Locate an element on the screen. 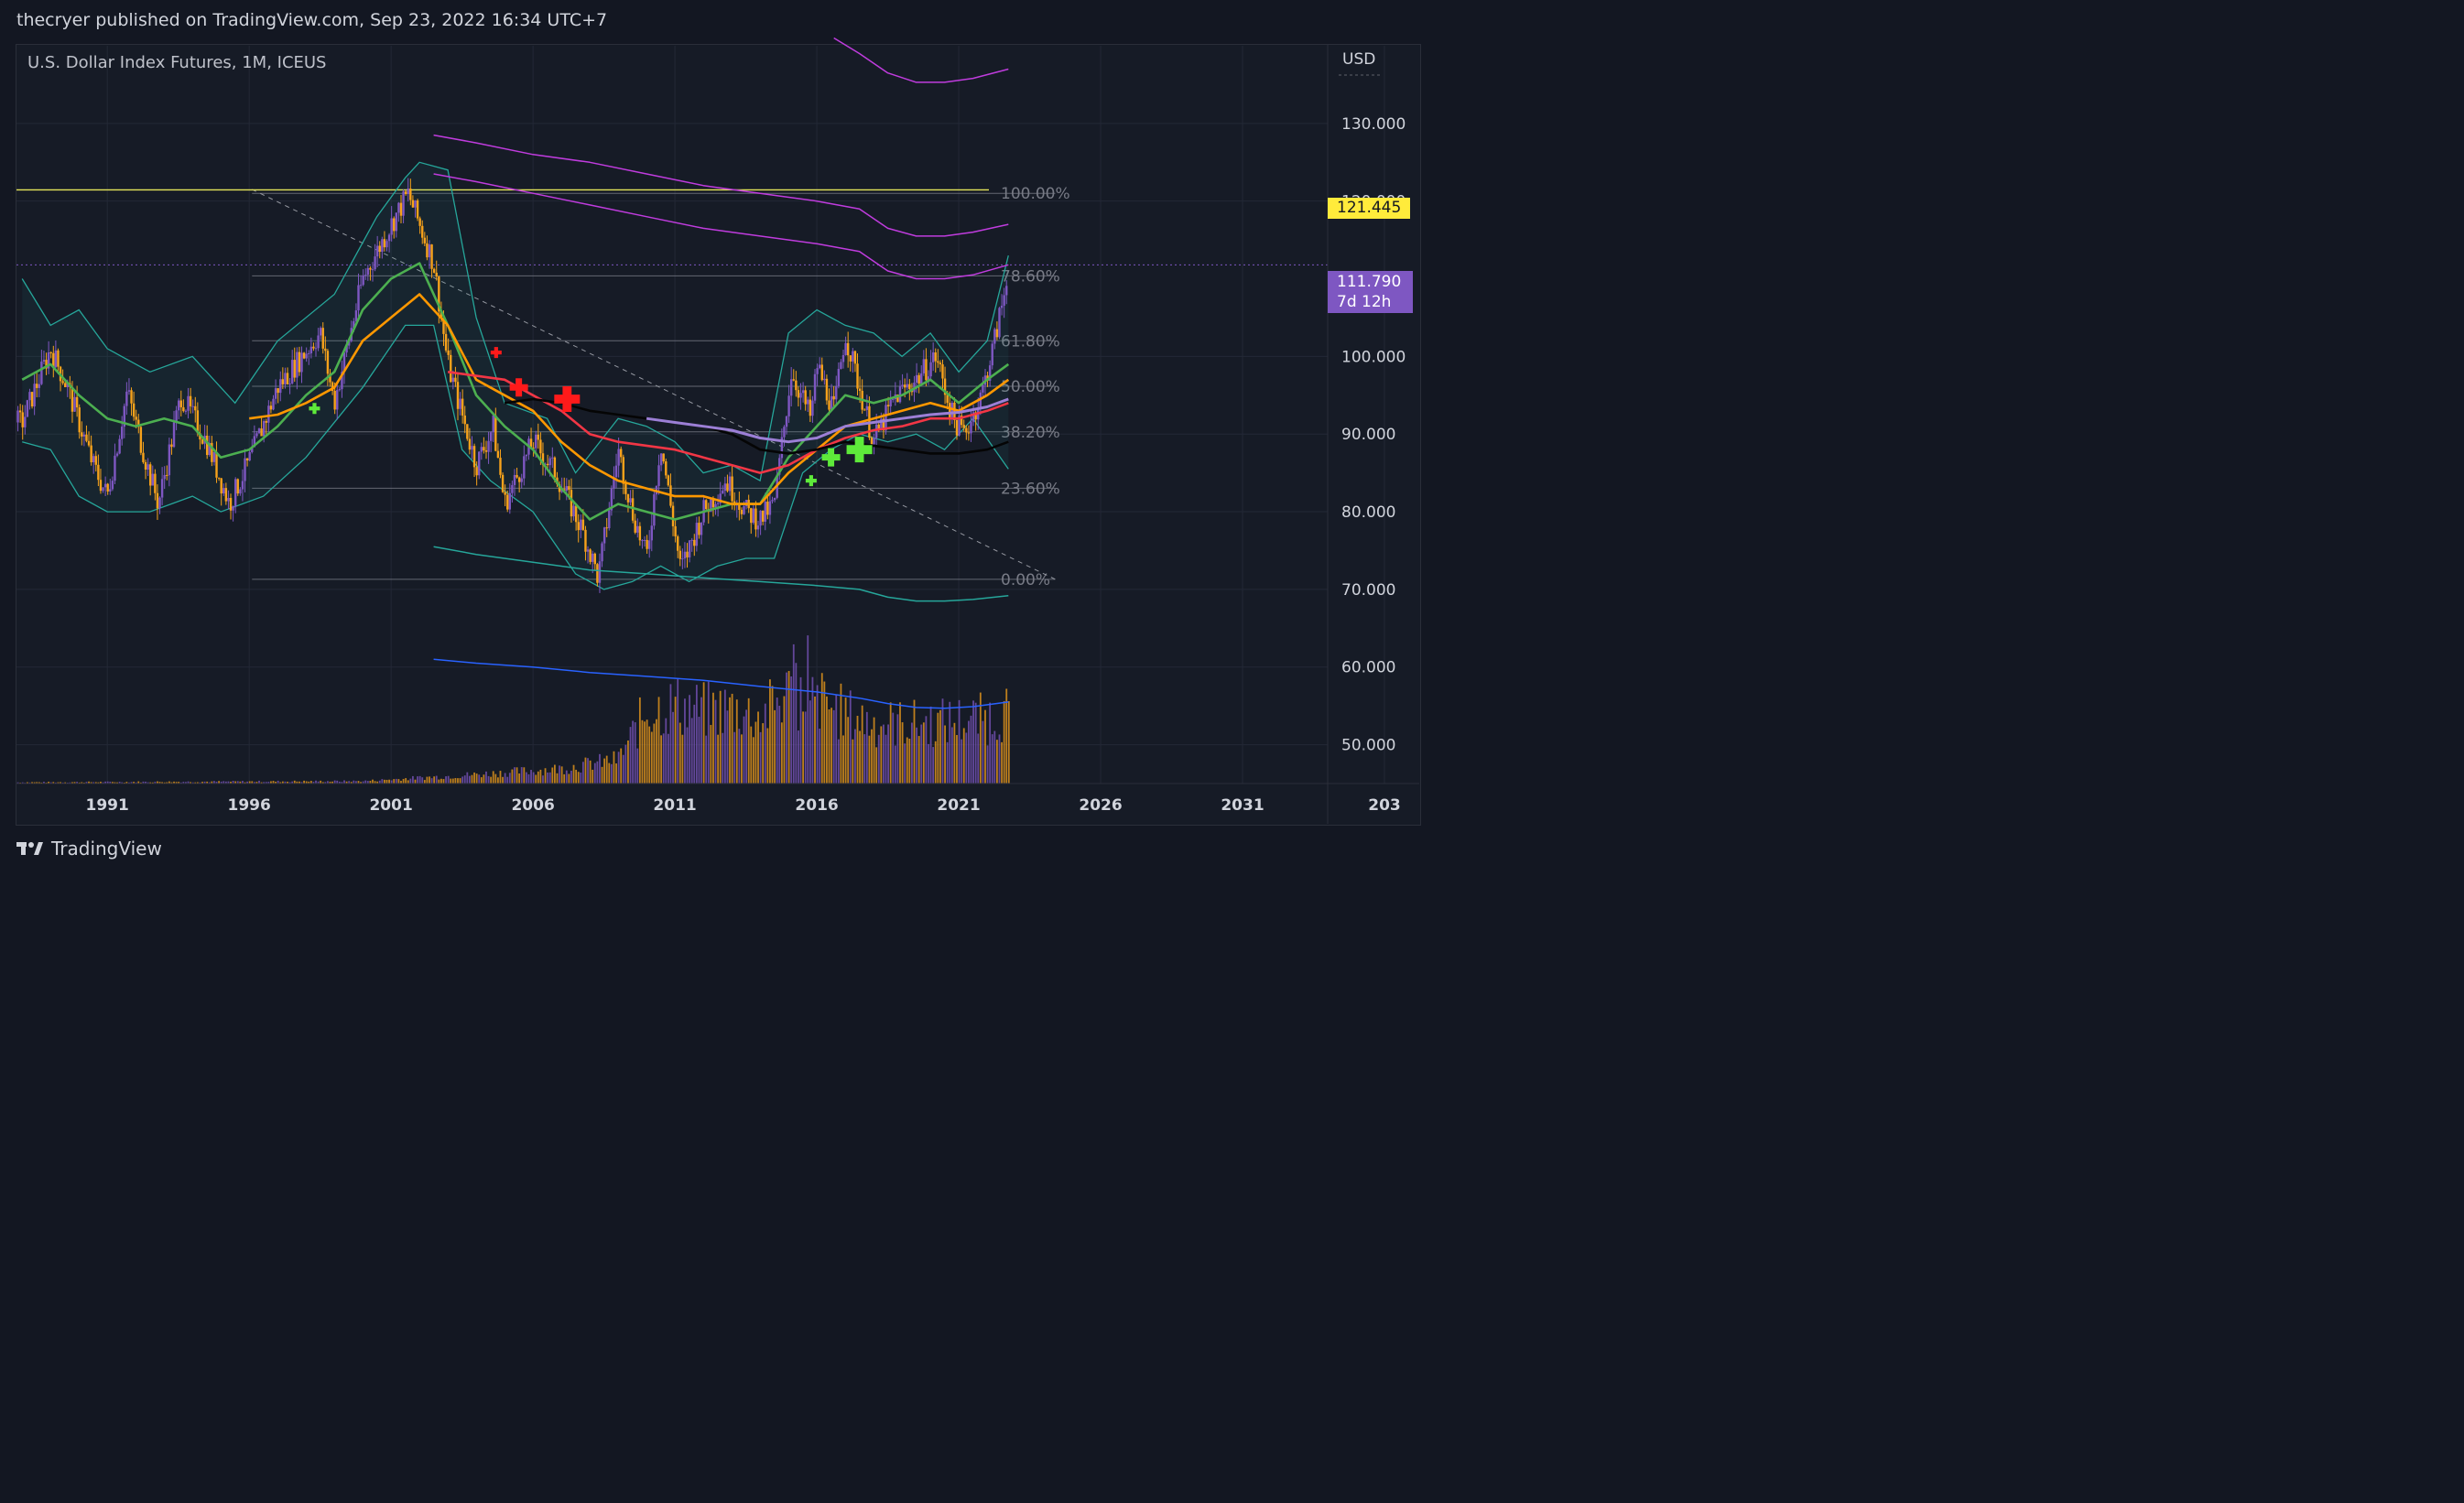 This screenshot has width=2464, height=1503. signal-markers is located at coordinates (591, 417).